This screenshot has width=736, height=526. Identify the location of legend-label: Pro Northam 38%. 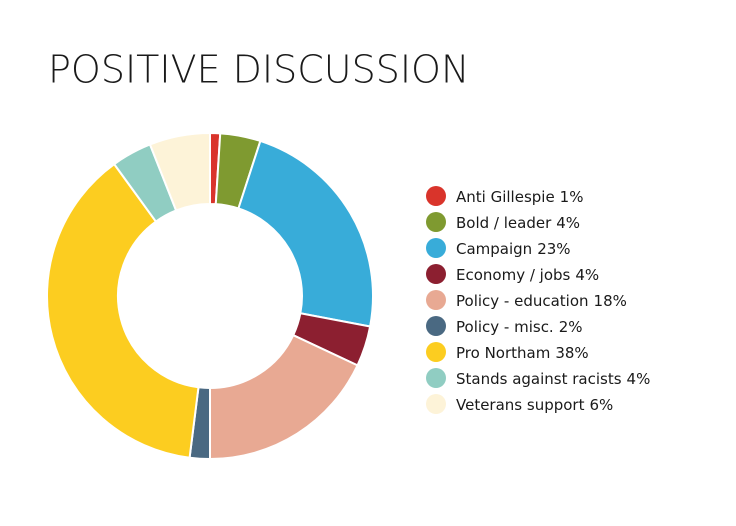
(522, 353).